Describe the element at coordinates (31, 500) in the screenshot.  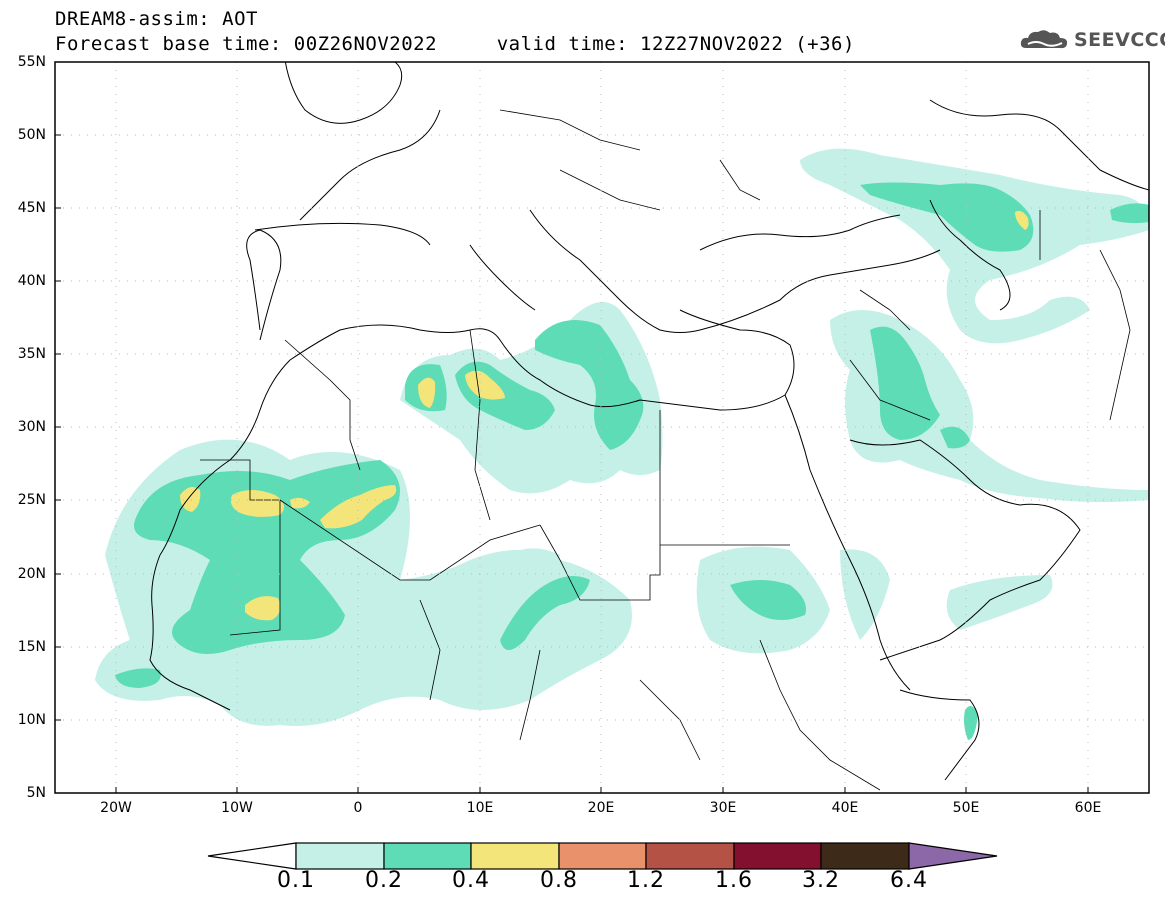
I see `lat-label: 25N` at that location.